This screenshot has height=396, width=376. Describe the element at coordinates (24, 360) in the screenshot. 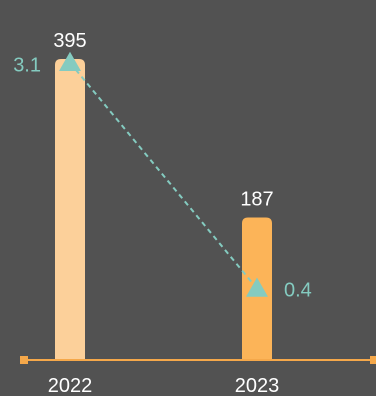

I see `x-axis-cap-left` at that location.